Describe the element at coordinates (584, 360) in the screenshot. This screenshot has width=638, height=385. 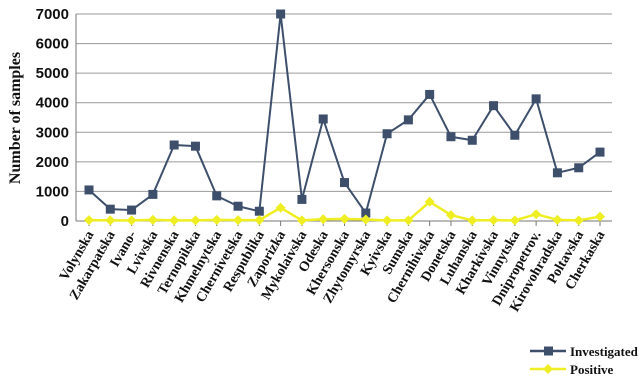
I see `legend: Investigated Positive` at that location.